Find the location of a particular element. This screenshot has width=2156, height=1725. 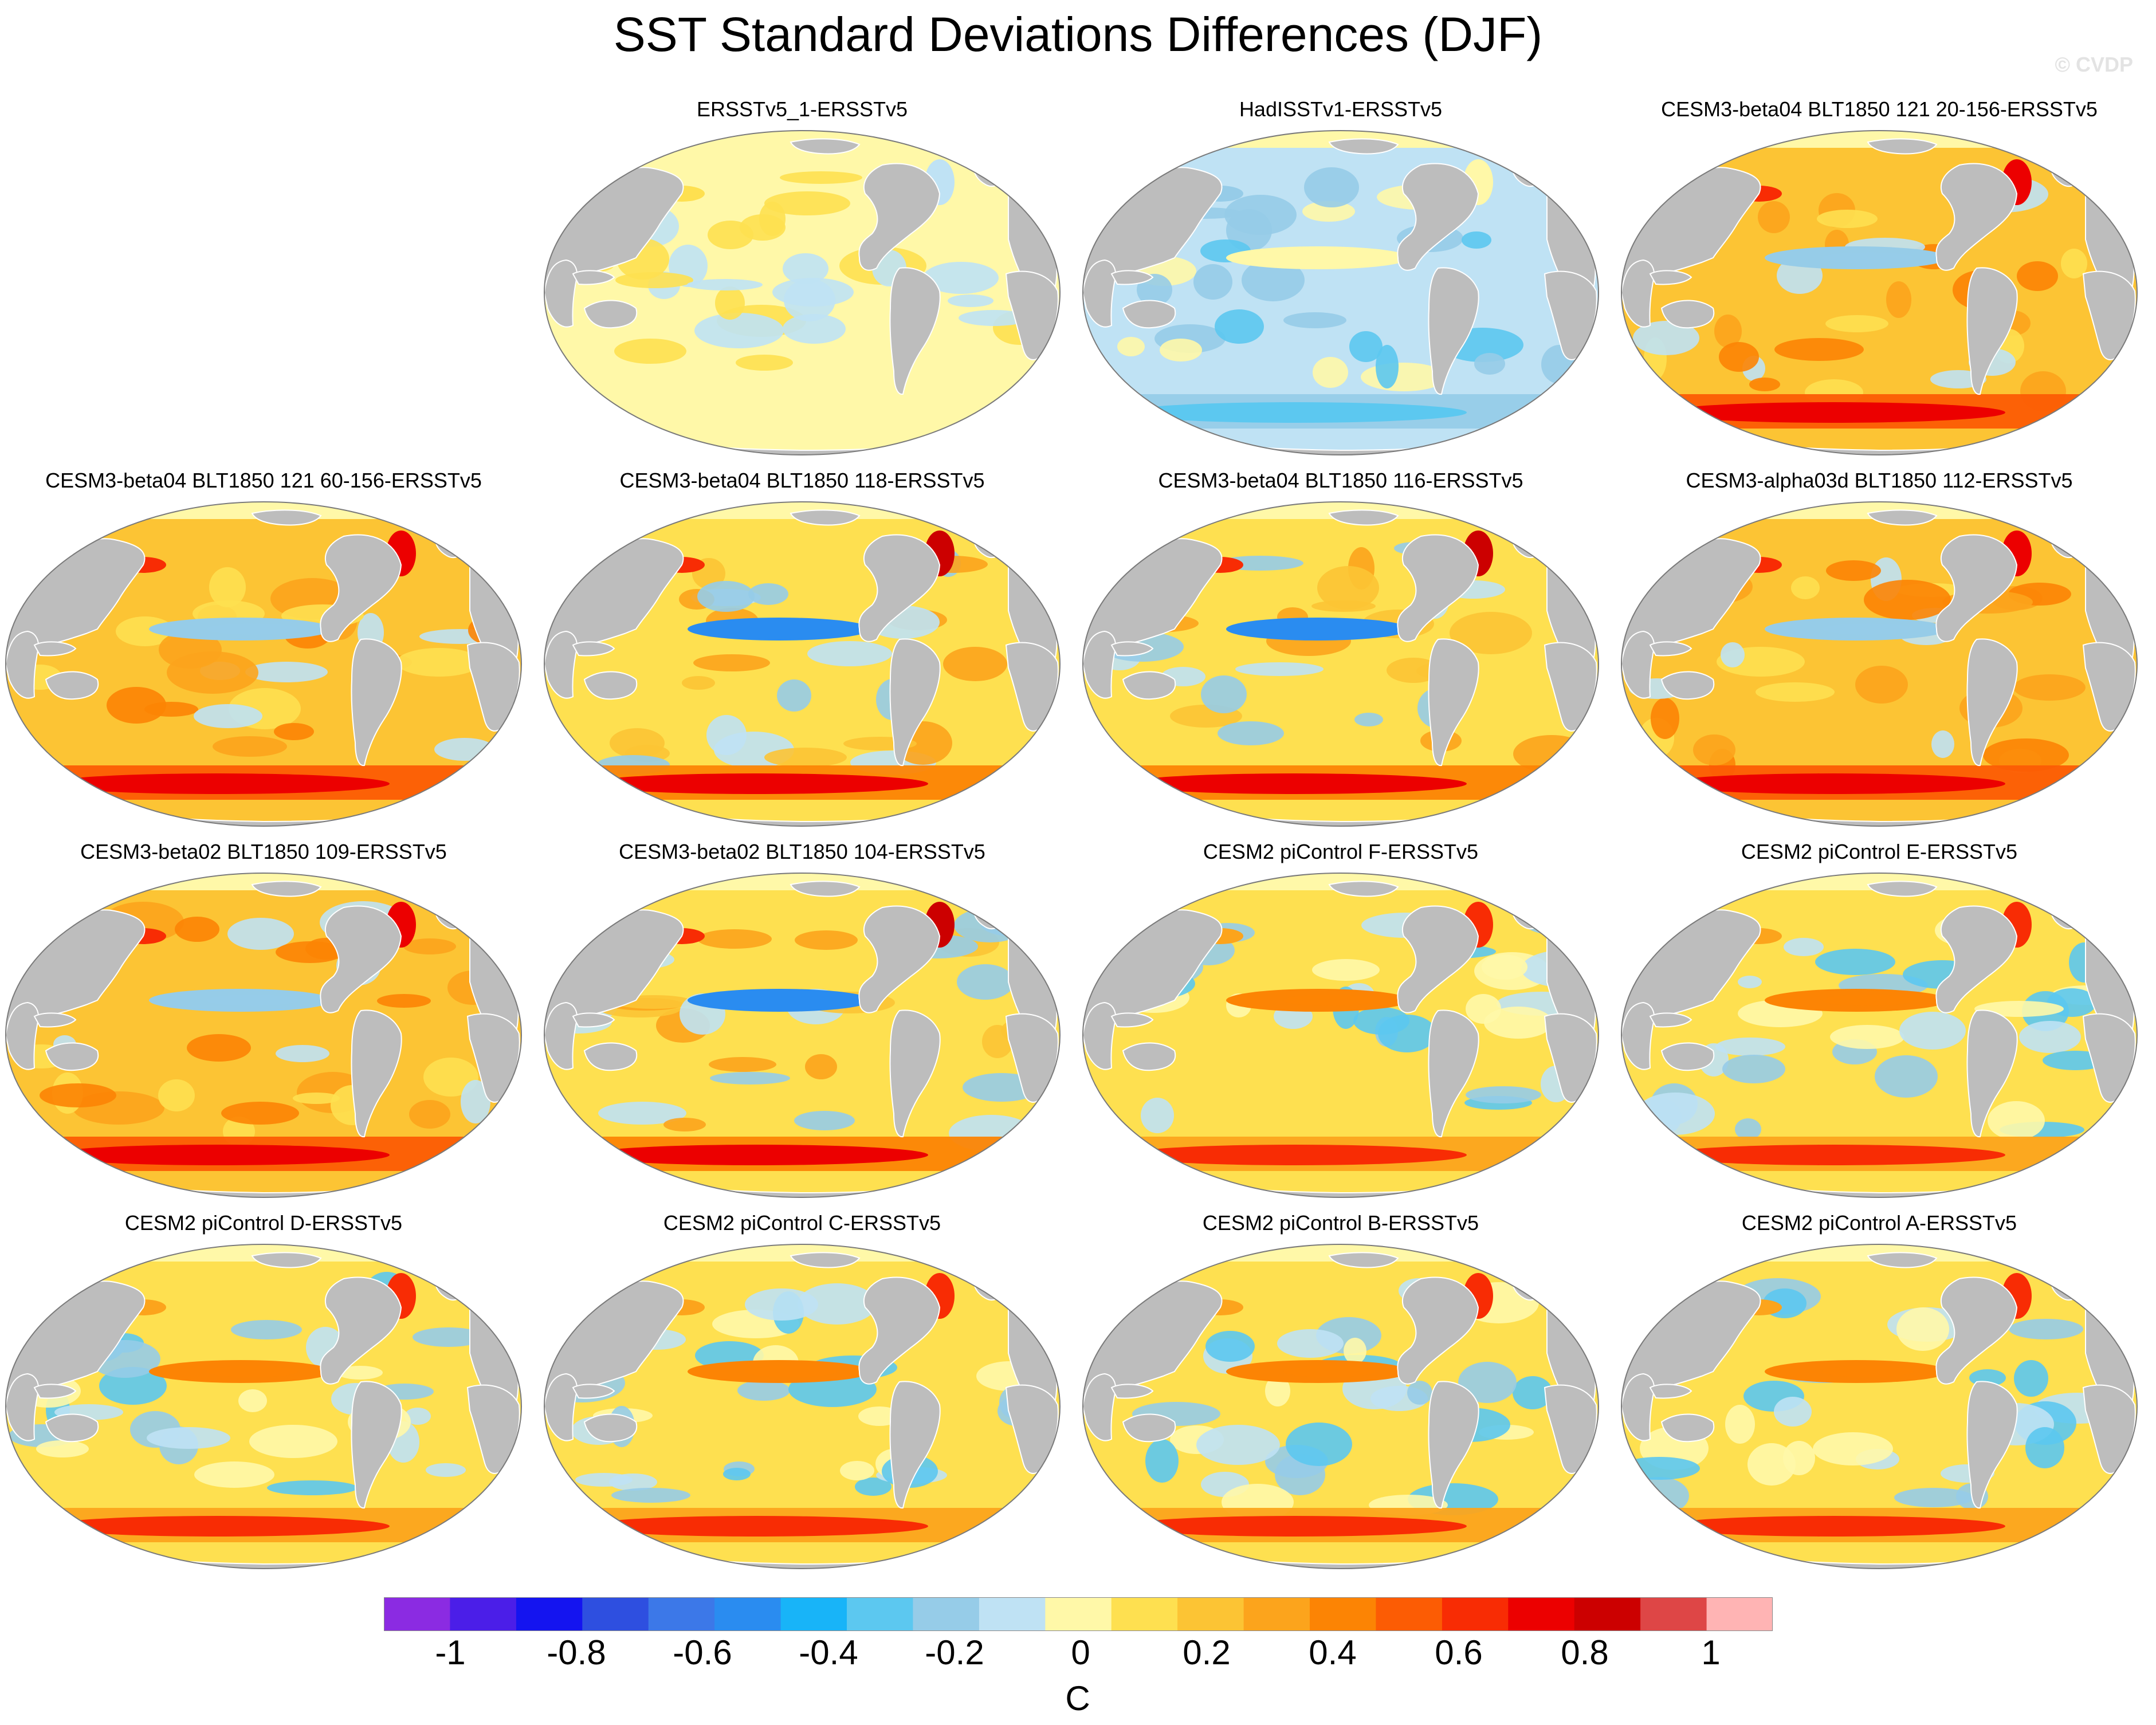

map-panel-p9: CESM3-beta02 BLT1850 104-ERSSTv5 is located at coordinates (802, 1021).